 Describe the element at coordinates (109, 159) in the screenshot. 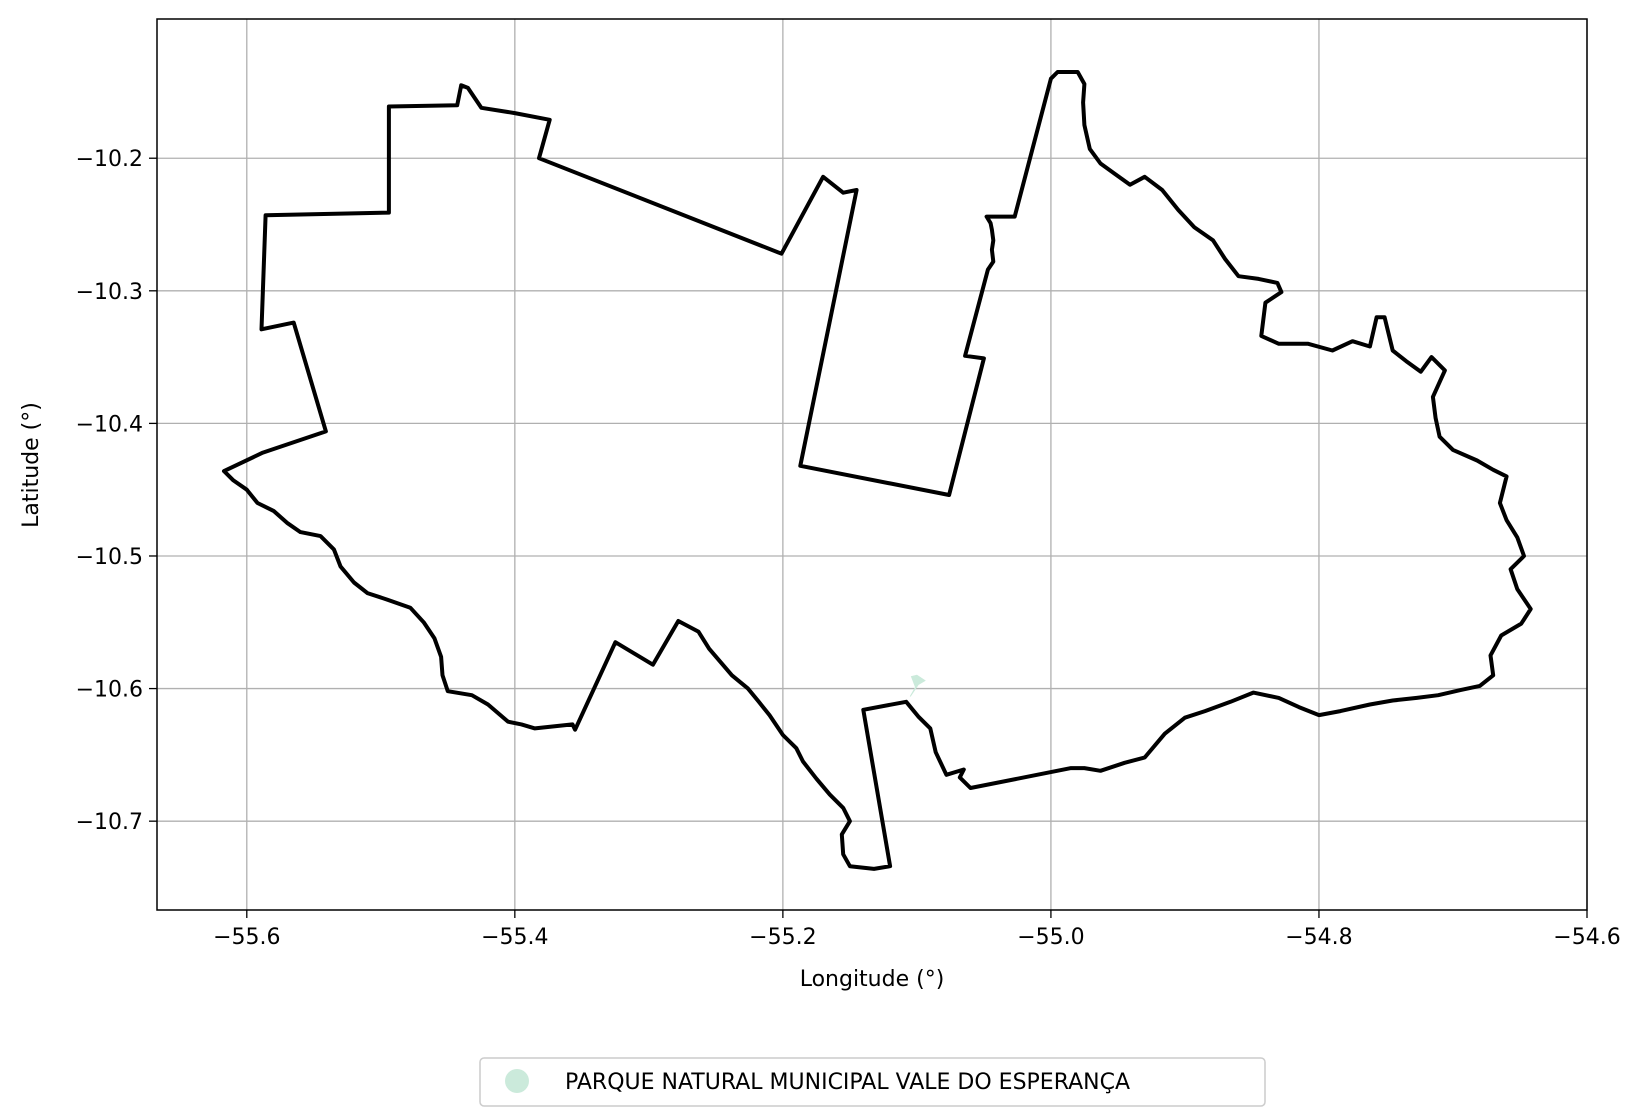

I see `y-tick-label: −10.2` at that location.